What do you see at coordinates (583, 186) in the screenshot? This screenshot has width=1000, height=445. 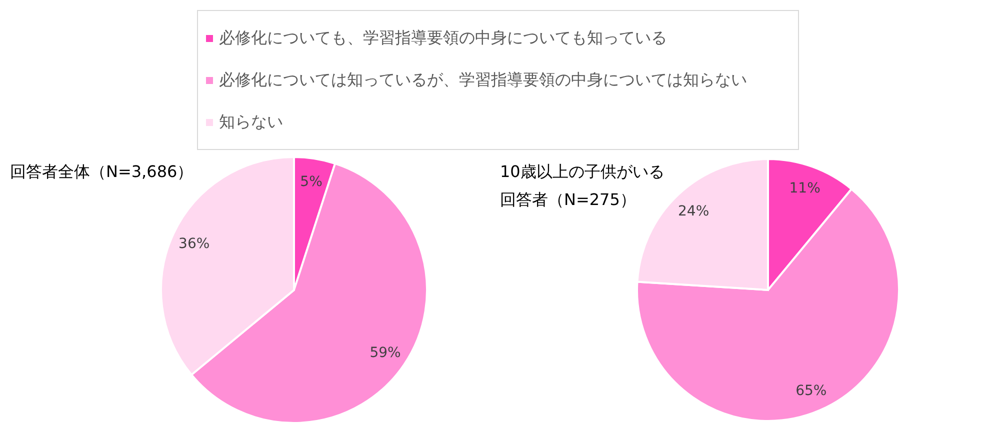 I see `text: 10歳以上の子供がいる回答者（N=275）` at bounding box center [583, 186].